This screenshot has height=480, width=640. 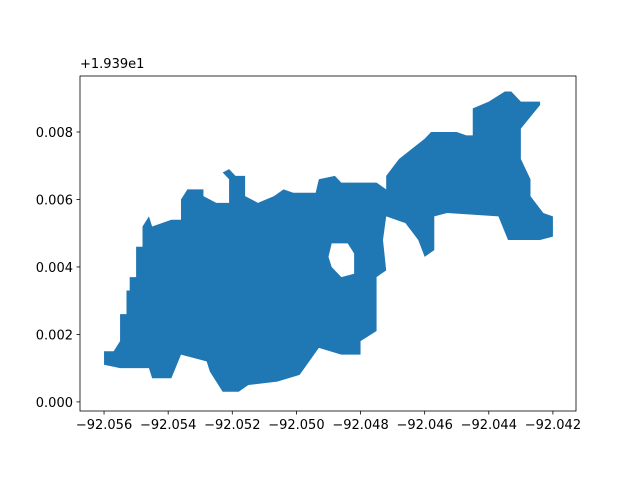 What do you see at coordinates (489, 425) in the screenshot?
I see `x-tick-label: −92.044` at bounding box center [489, 425].